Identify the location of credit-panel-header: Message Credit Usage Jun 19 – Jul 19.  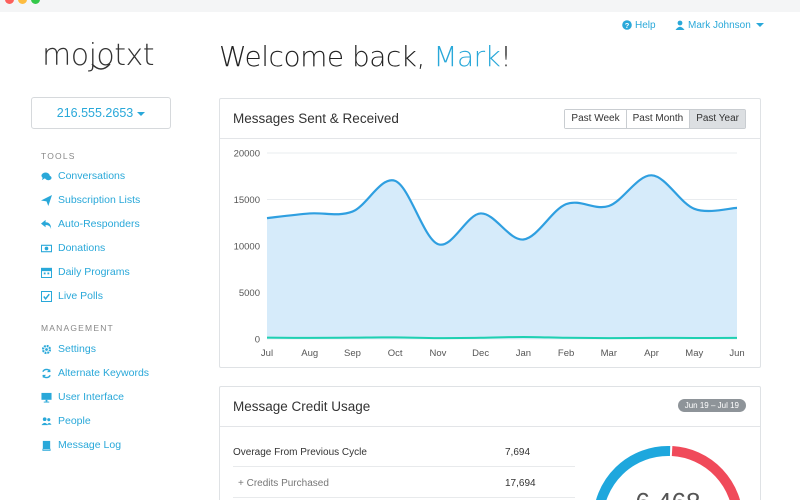
(490, 407).